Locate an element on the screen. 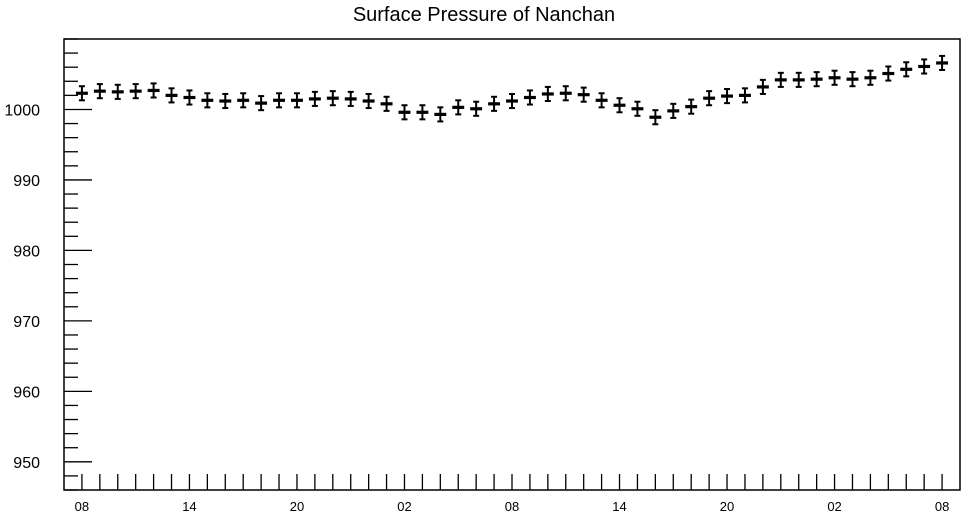  y-tick-label: 980 is located at coordinates (26, 251).